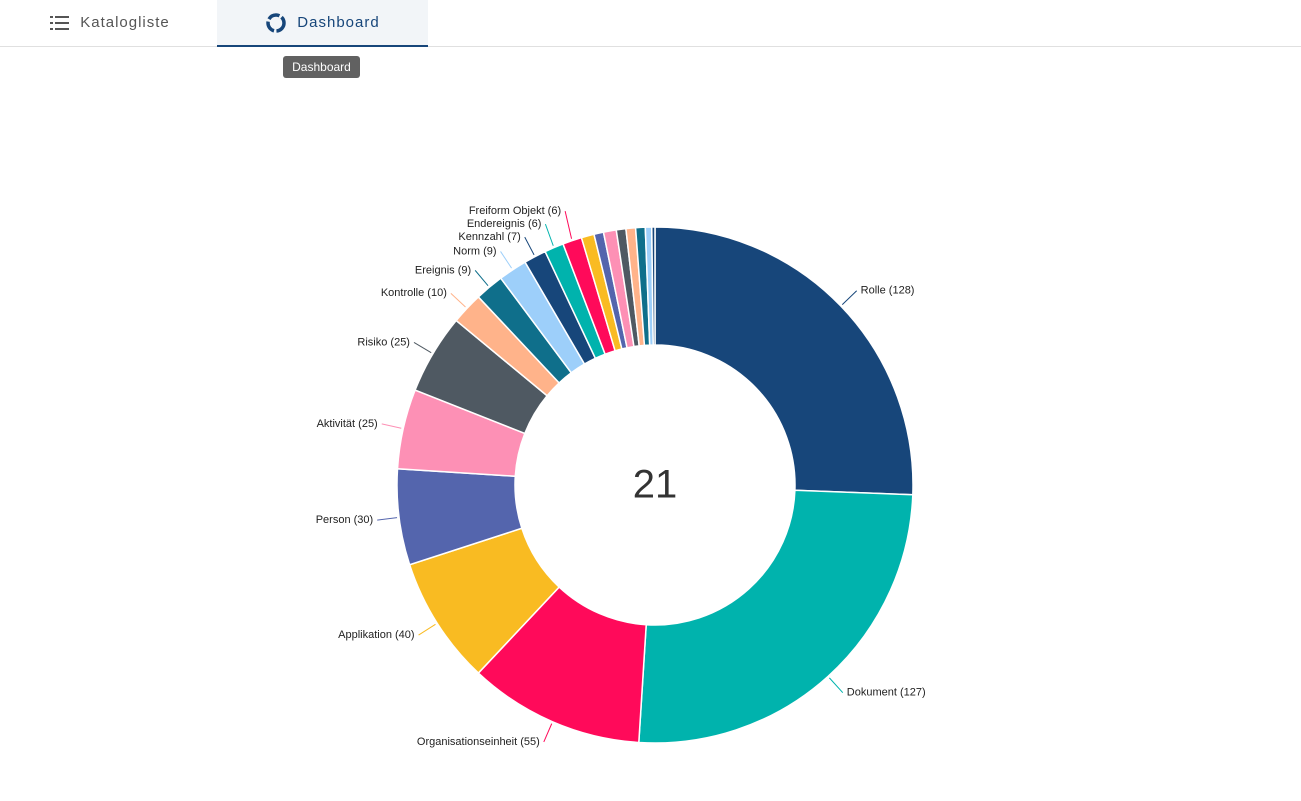  I want to click on slice-label: Rolle (128), so click(888, 291).